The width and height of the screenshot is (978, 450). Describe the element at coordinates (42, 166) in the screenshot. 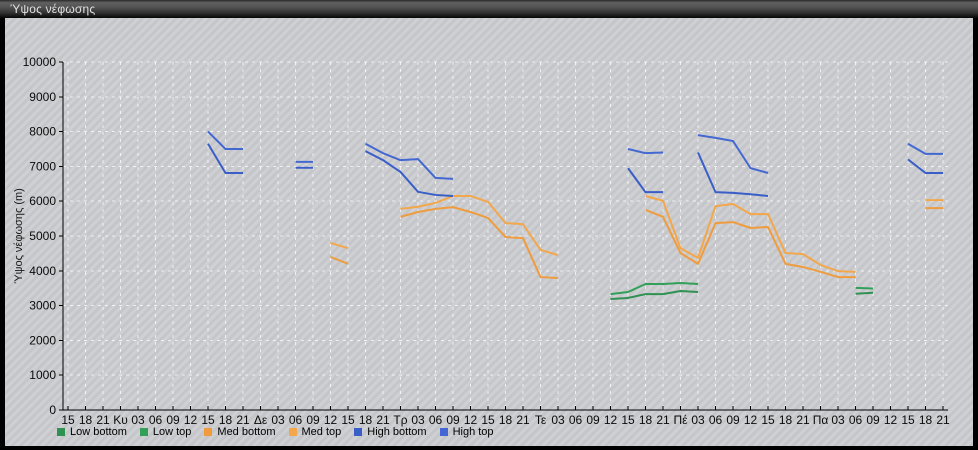

I see `y-tick-label: 7000` at that location.